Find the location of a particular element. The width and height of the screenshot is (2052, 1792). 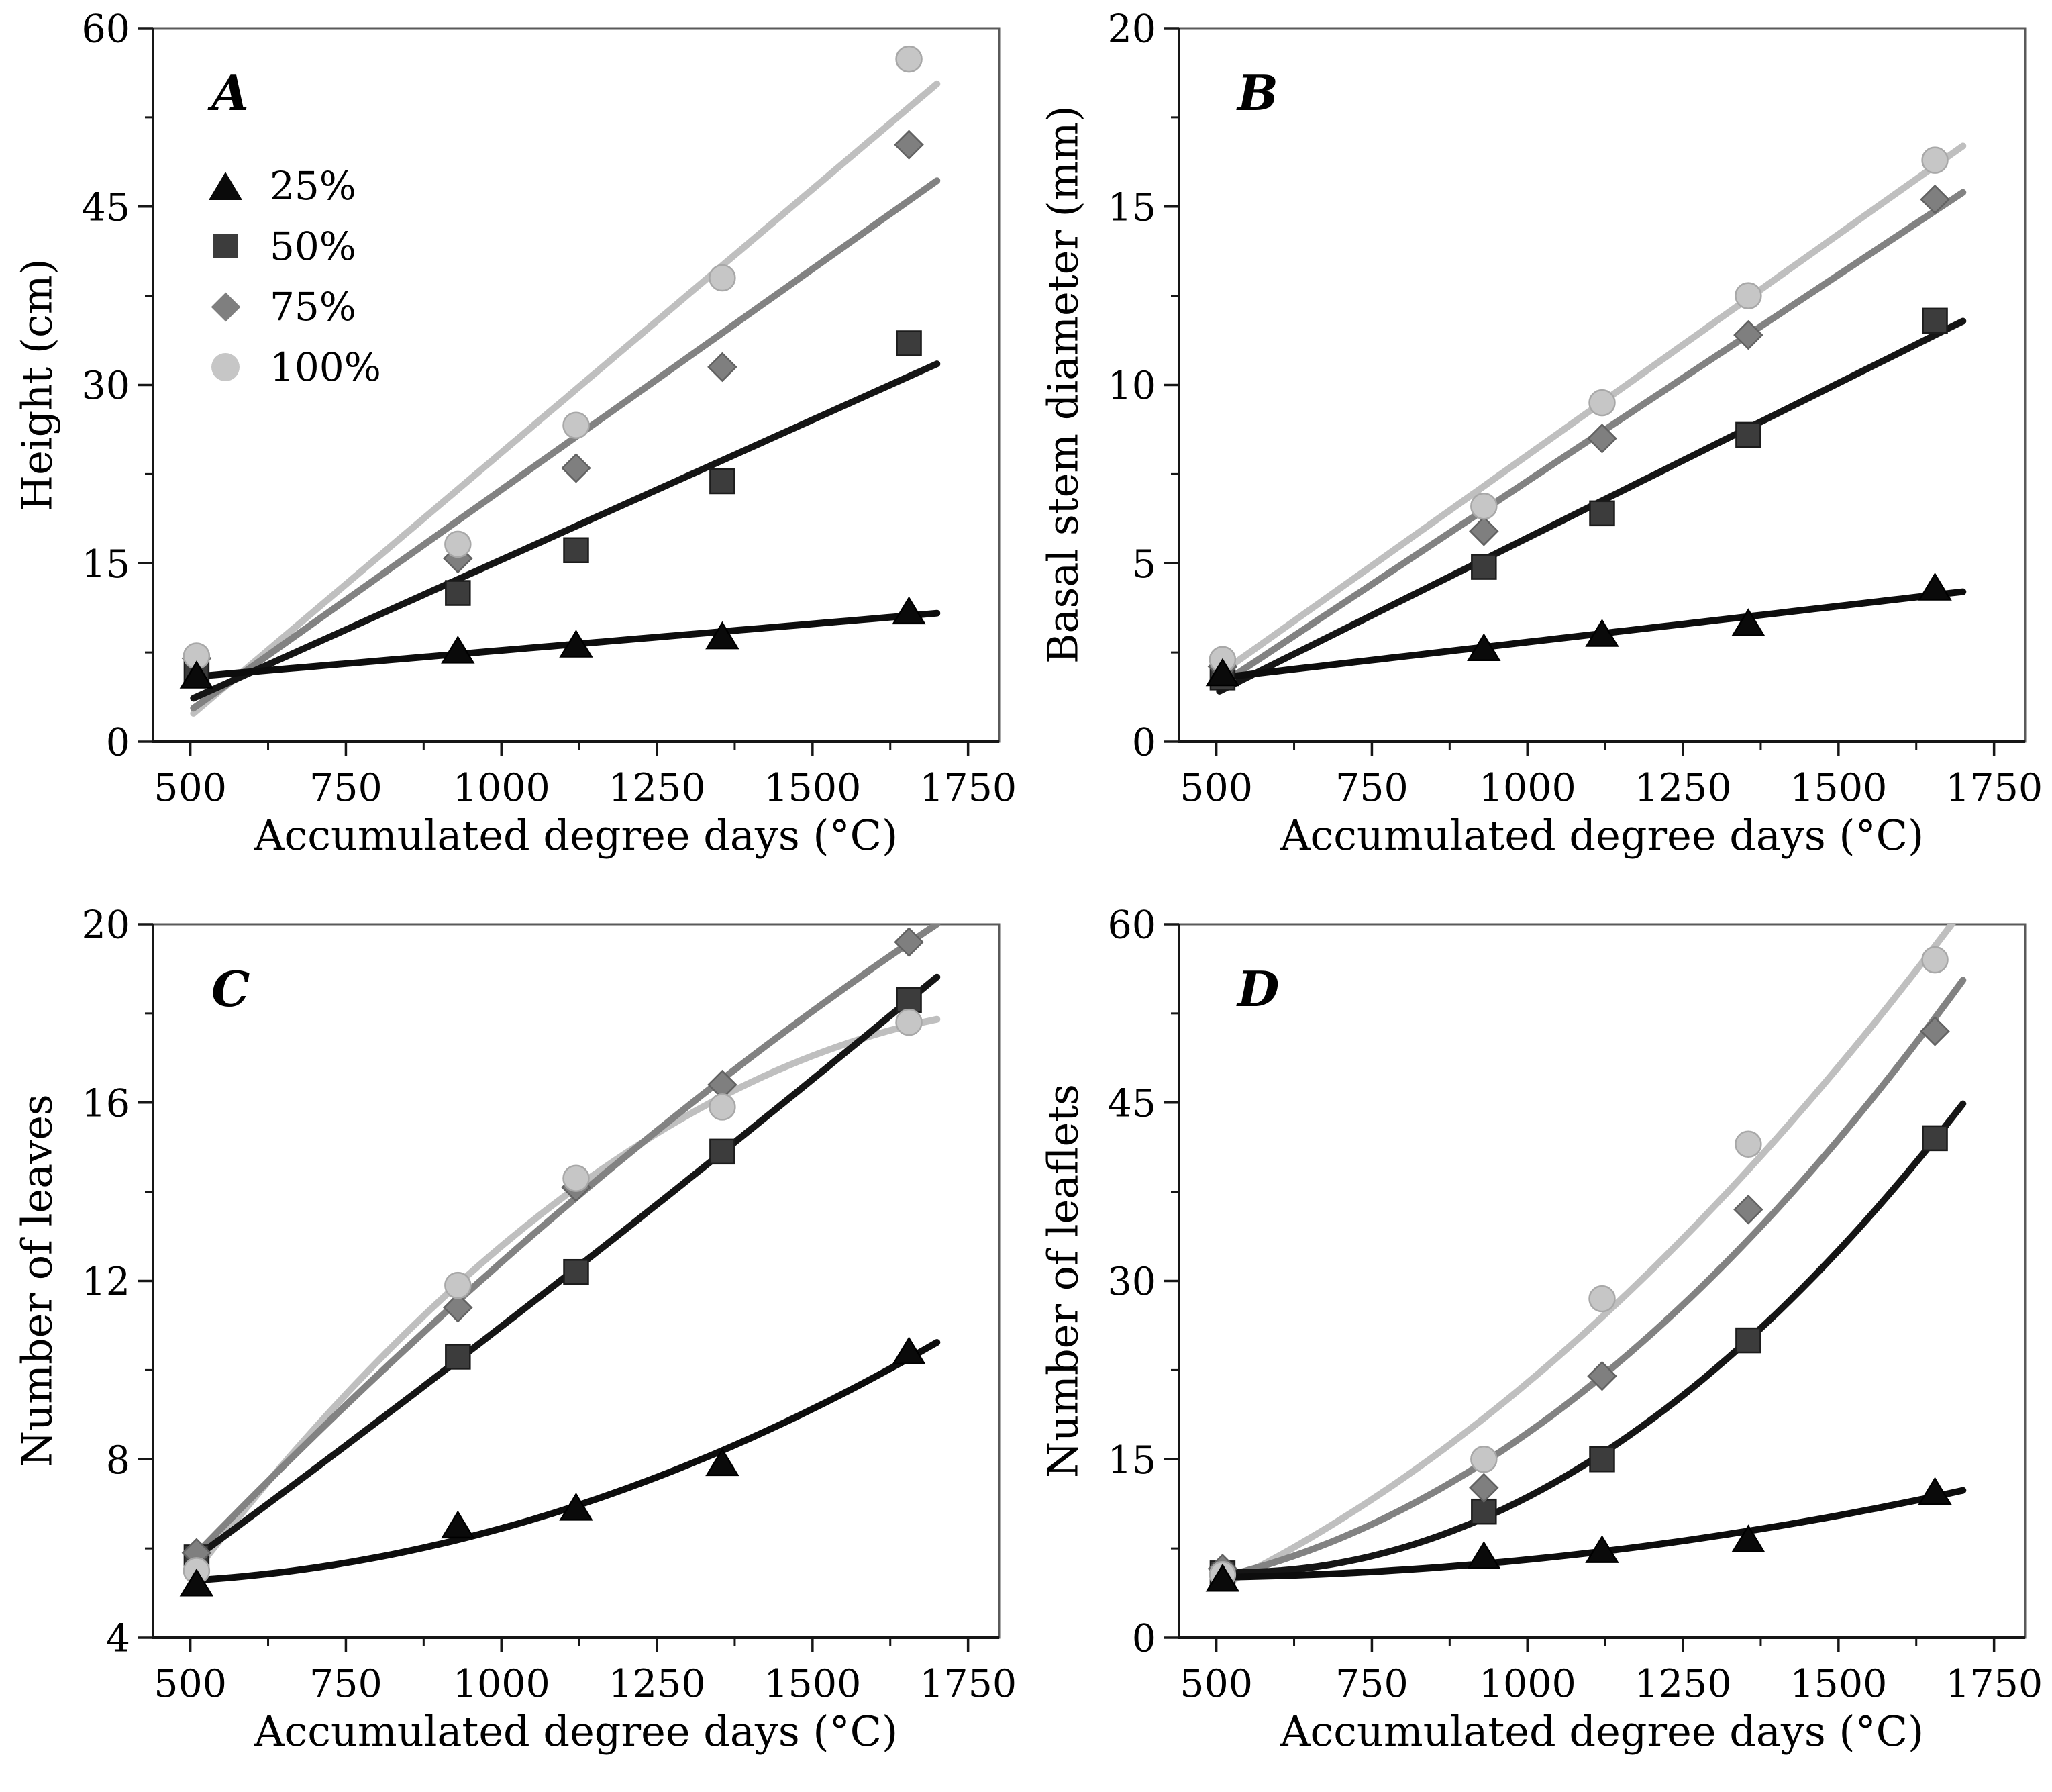

legend: 25% 50% 75% 100% is located at coordinates (294, 276).